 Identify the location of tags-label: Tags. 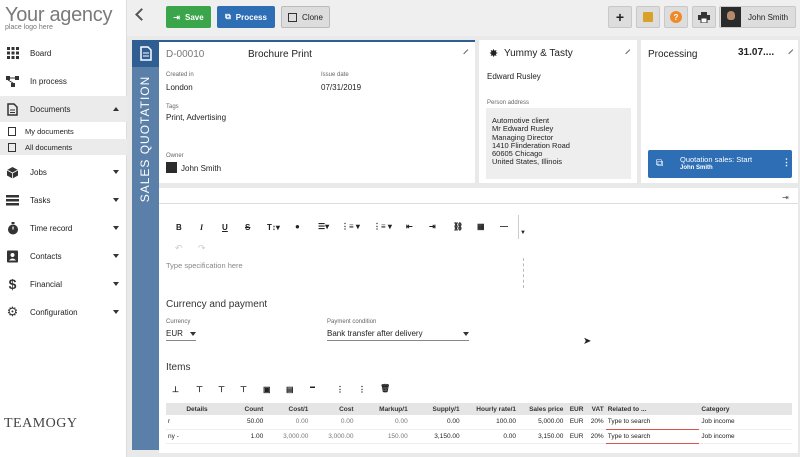
(172, 107).